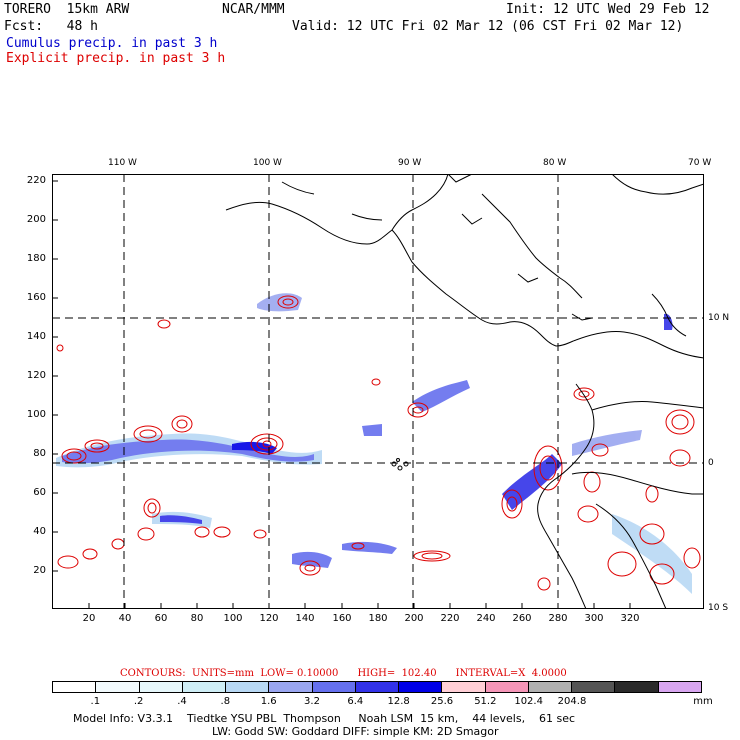 The width and height of the screenshot is (740, 740). What do you see at coordinates (703, 701) in the screenshot?
I see `colorbar-units: mm` at bounding box center [703, 701].